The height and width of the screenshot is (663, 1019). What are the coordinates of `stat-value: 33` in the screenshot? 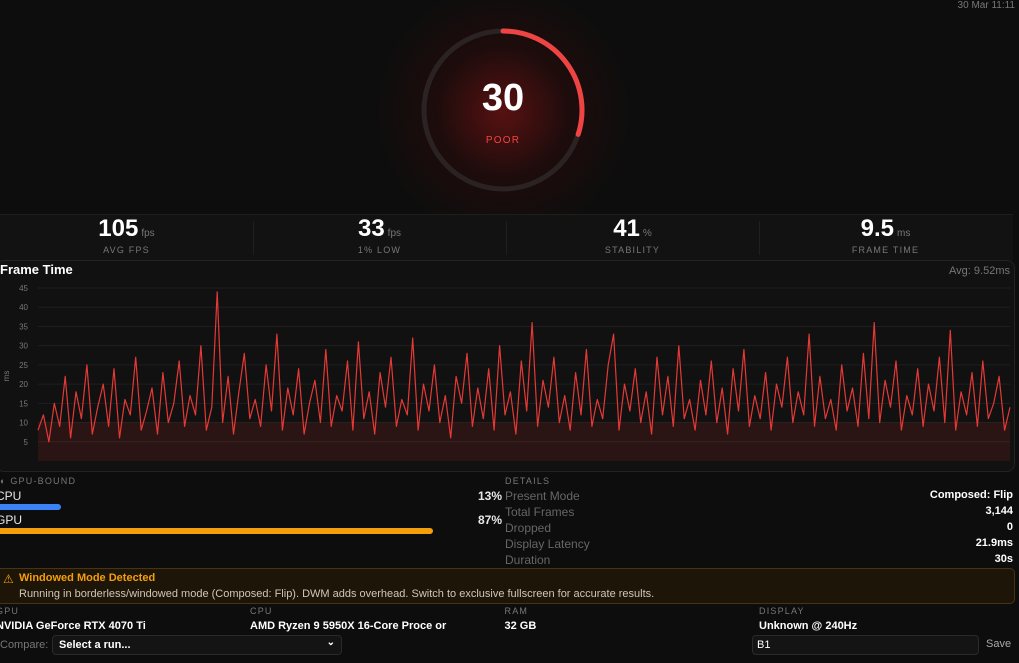 It's located at (371, 228).